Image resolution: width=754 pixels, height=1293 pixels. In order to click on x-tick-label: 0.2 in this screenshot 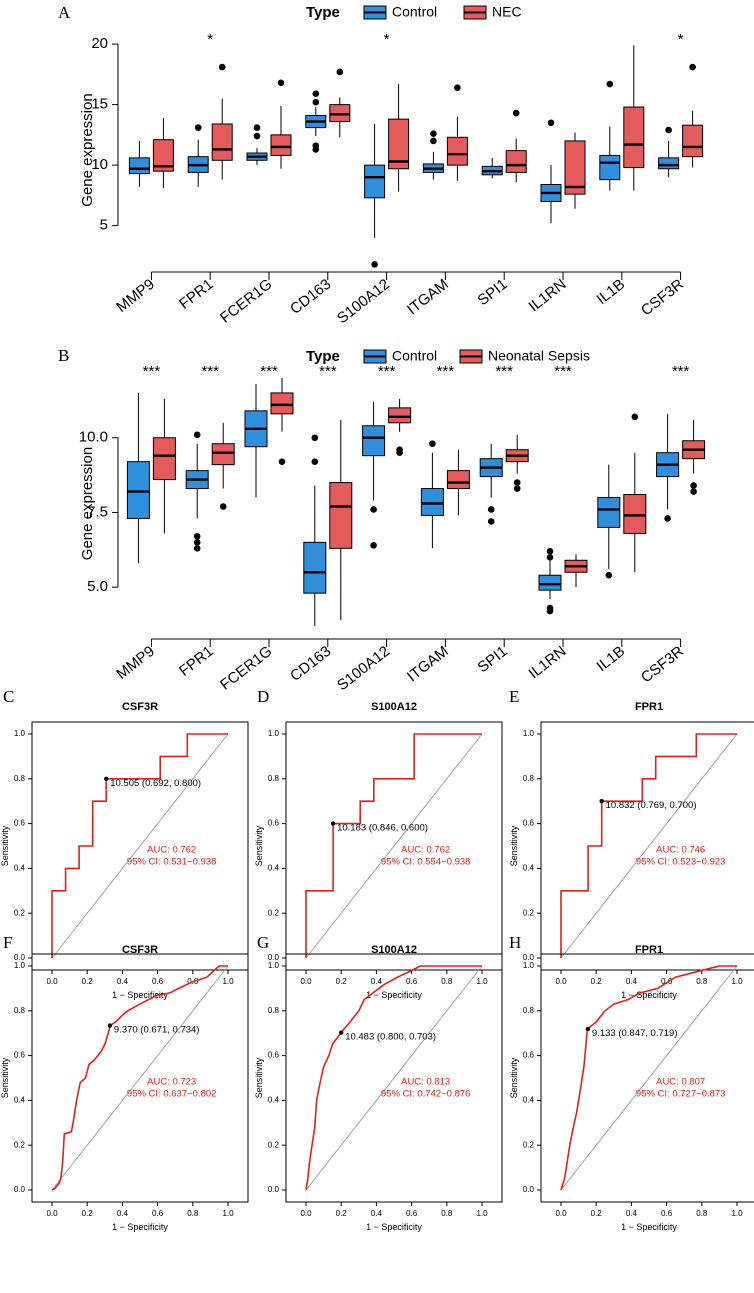, I will do `click(597, 1213)`.